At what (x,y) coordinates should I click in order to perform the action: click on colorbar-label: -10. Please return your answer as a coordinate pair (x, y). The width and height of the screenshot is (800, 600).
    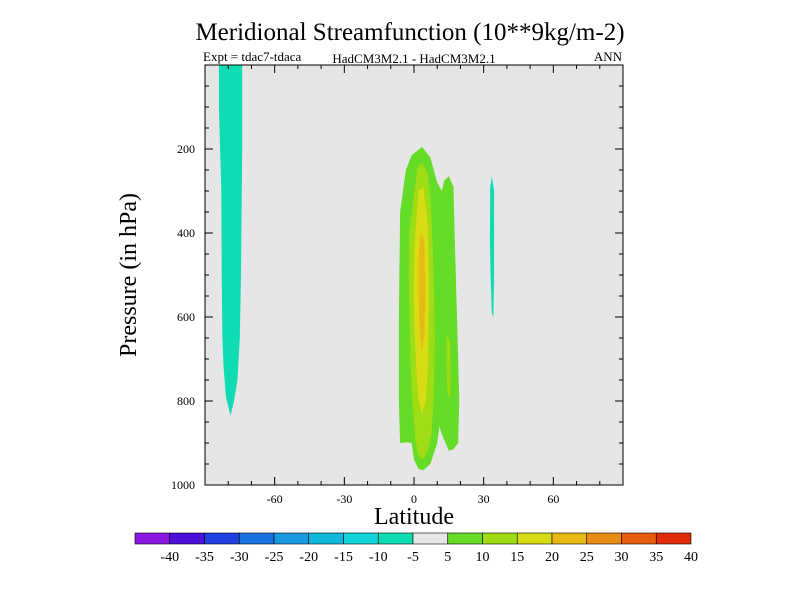
    Looking at the image, I should click on (378, 557).